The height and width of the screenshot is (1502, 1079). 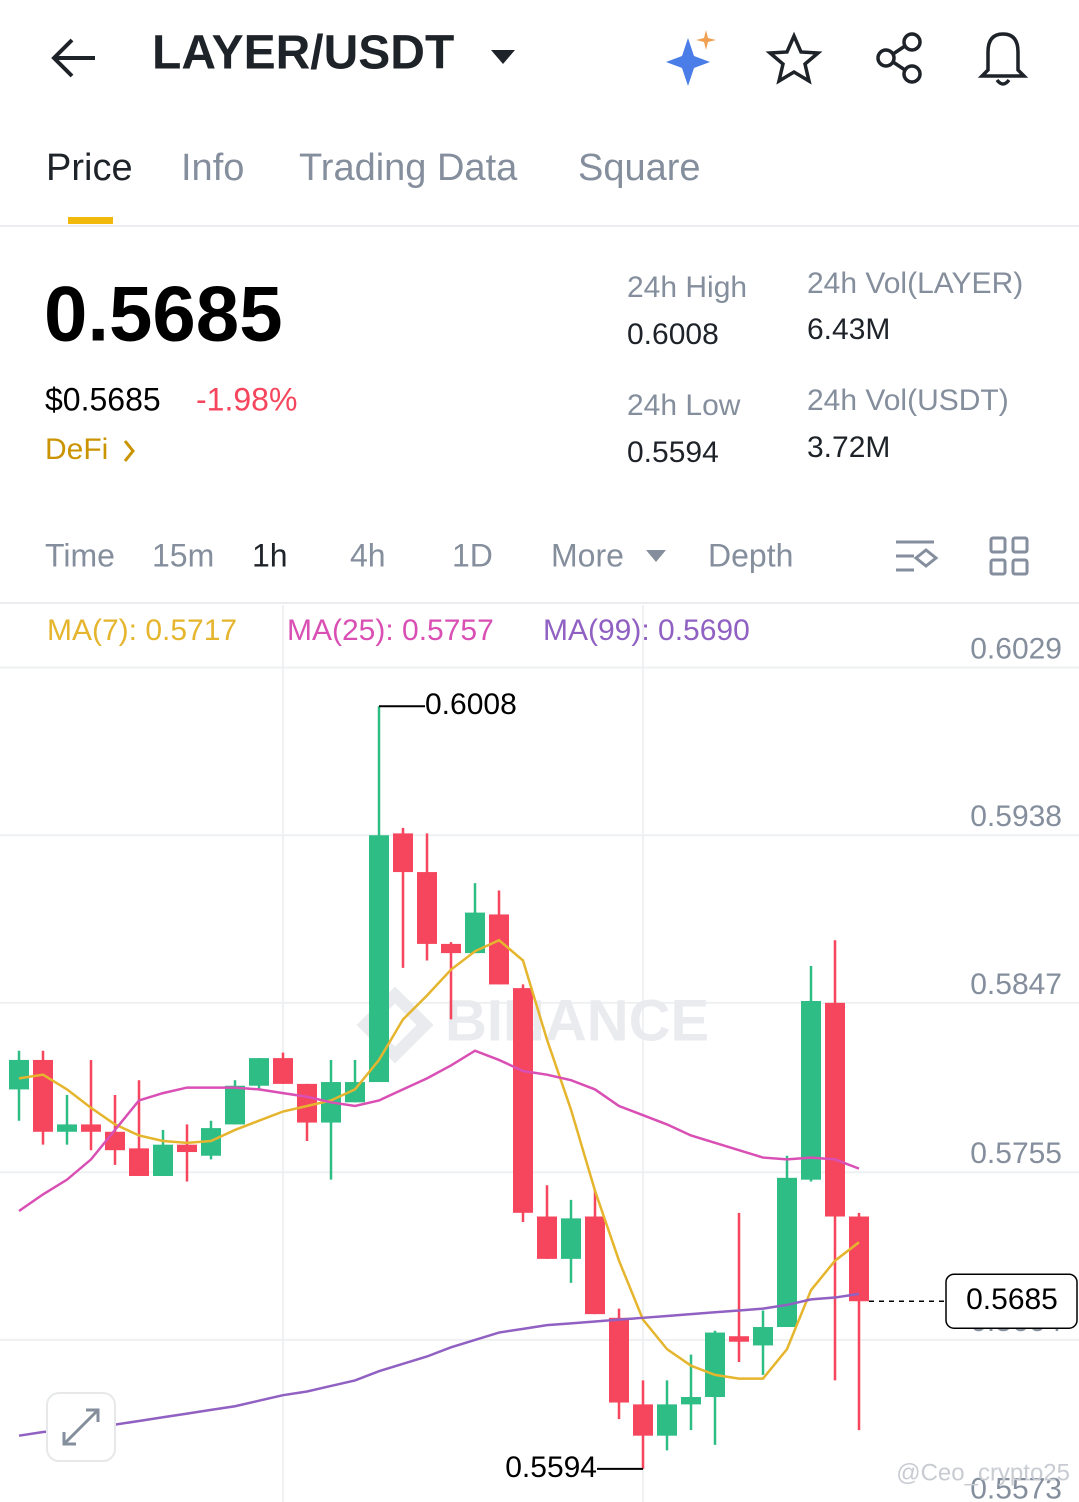 What do you see at coordinates (303, 53) in the screenshot?
I see `pair-title: LAYER/USDT` at bounding box center [303, 53].